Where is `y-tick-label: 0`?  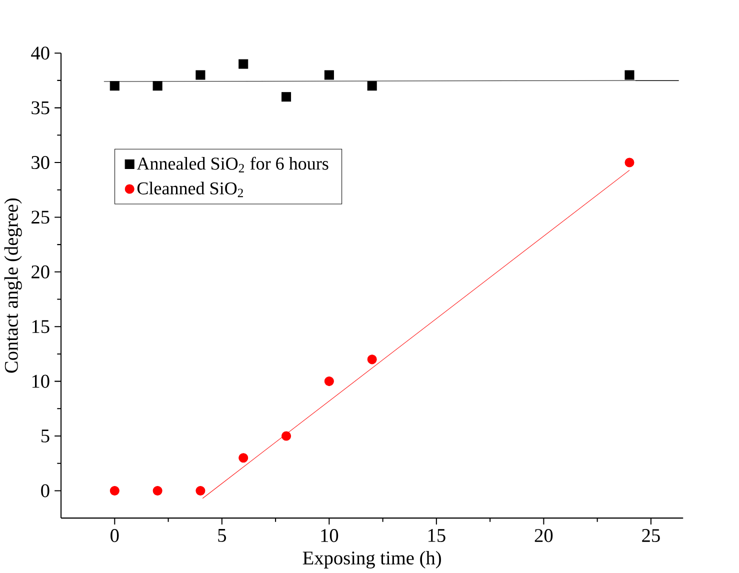 y-tick-label: 0 is located at coordinates (45, 491).